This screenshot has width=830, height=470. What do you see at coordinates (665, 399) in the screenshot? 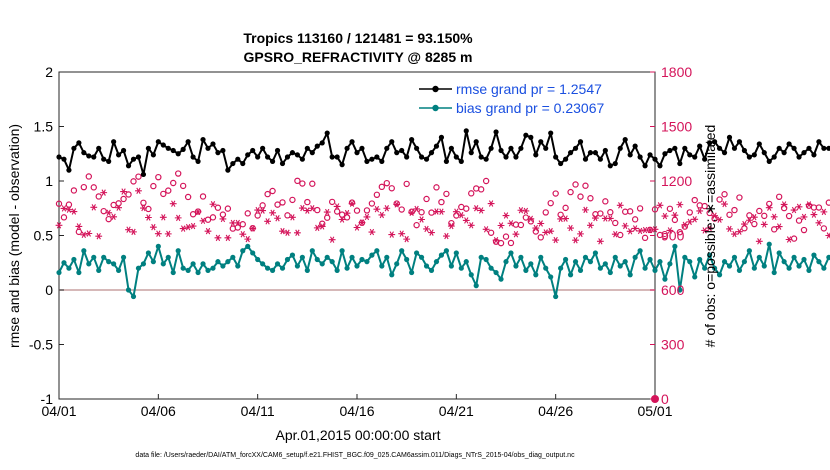
I see `right-tick-label: 0` at bounding box center [665, 399].